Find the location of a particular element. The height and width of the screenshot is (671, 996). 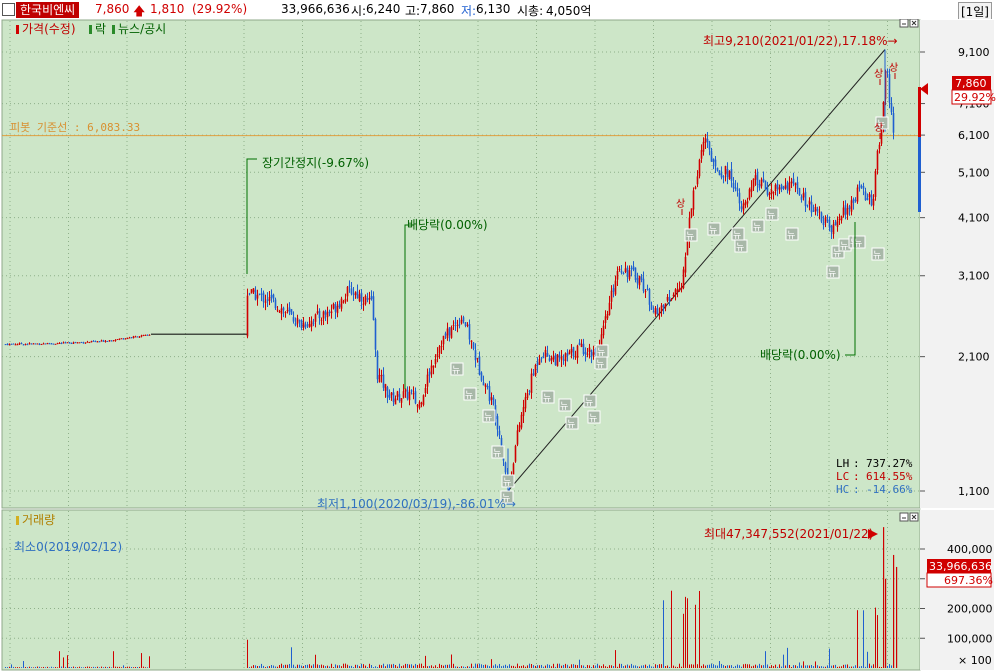

period-button: [1일] is located at coordinates (974, 11).